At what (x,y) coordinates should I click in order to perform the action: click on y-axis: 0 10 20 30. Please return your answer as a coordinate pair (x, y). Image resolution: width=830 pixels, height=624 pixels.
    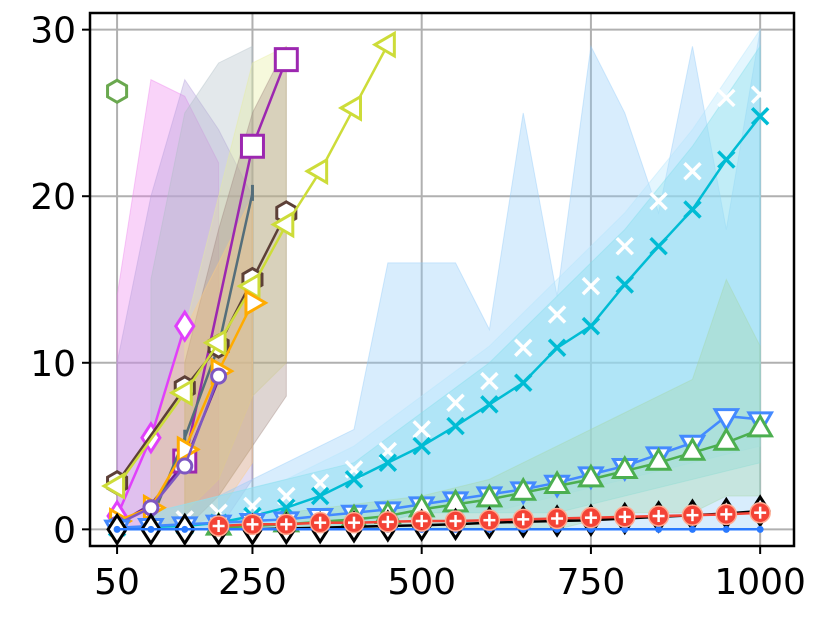
    Looking at the image, I should click on (60, 281).